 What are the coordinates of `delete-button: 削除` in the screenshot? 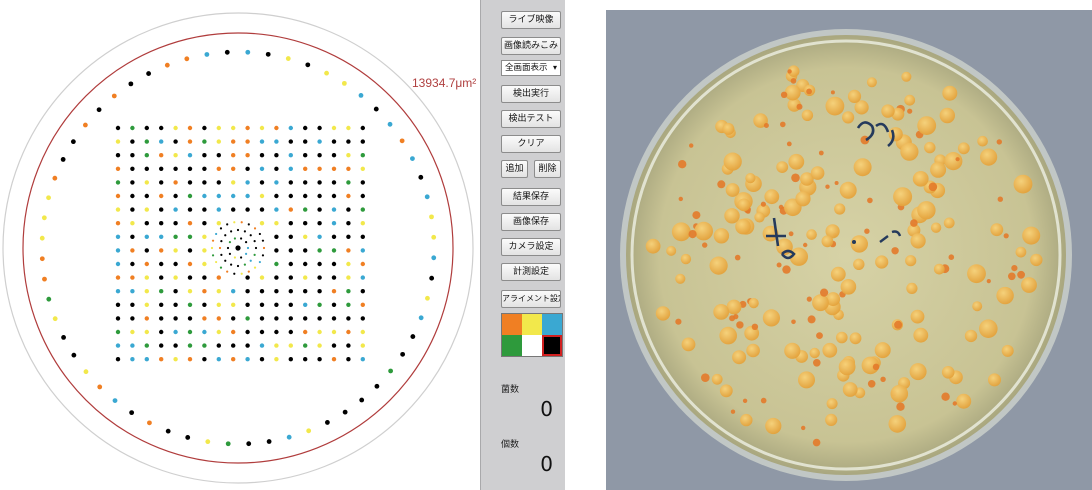 It's located at (547, 169).